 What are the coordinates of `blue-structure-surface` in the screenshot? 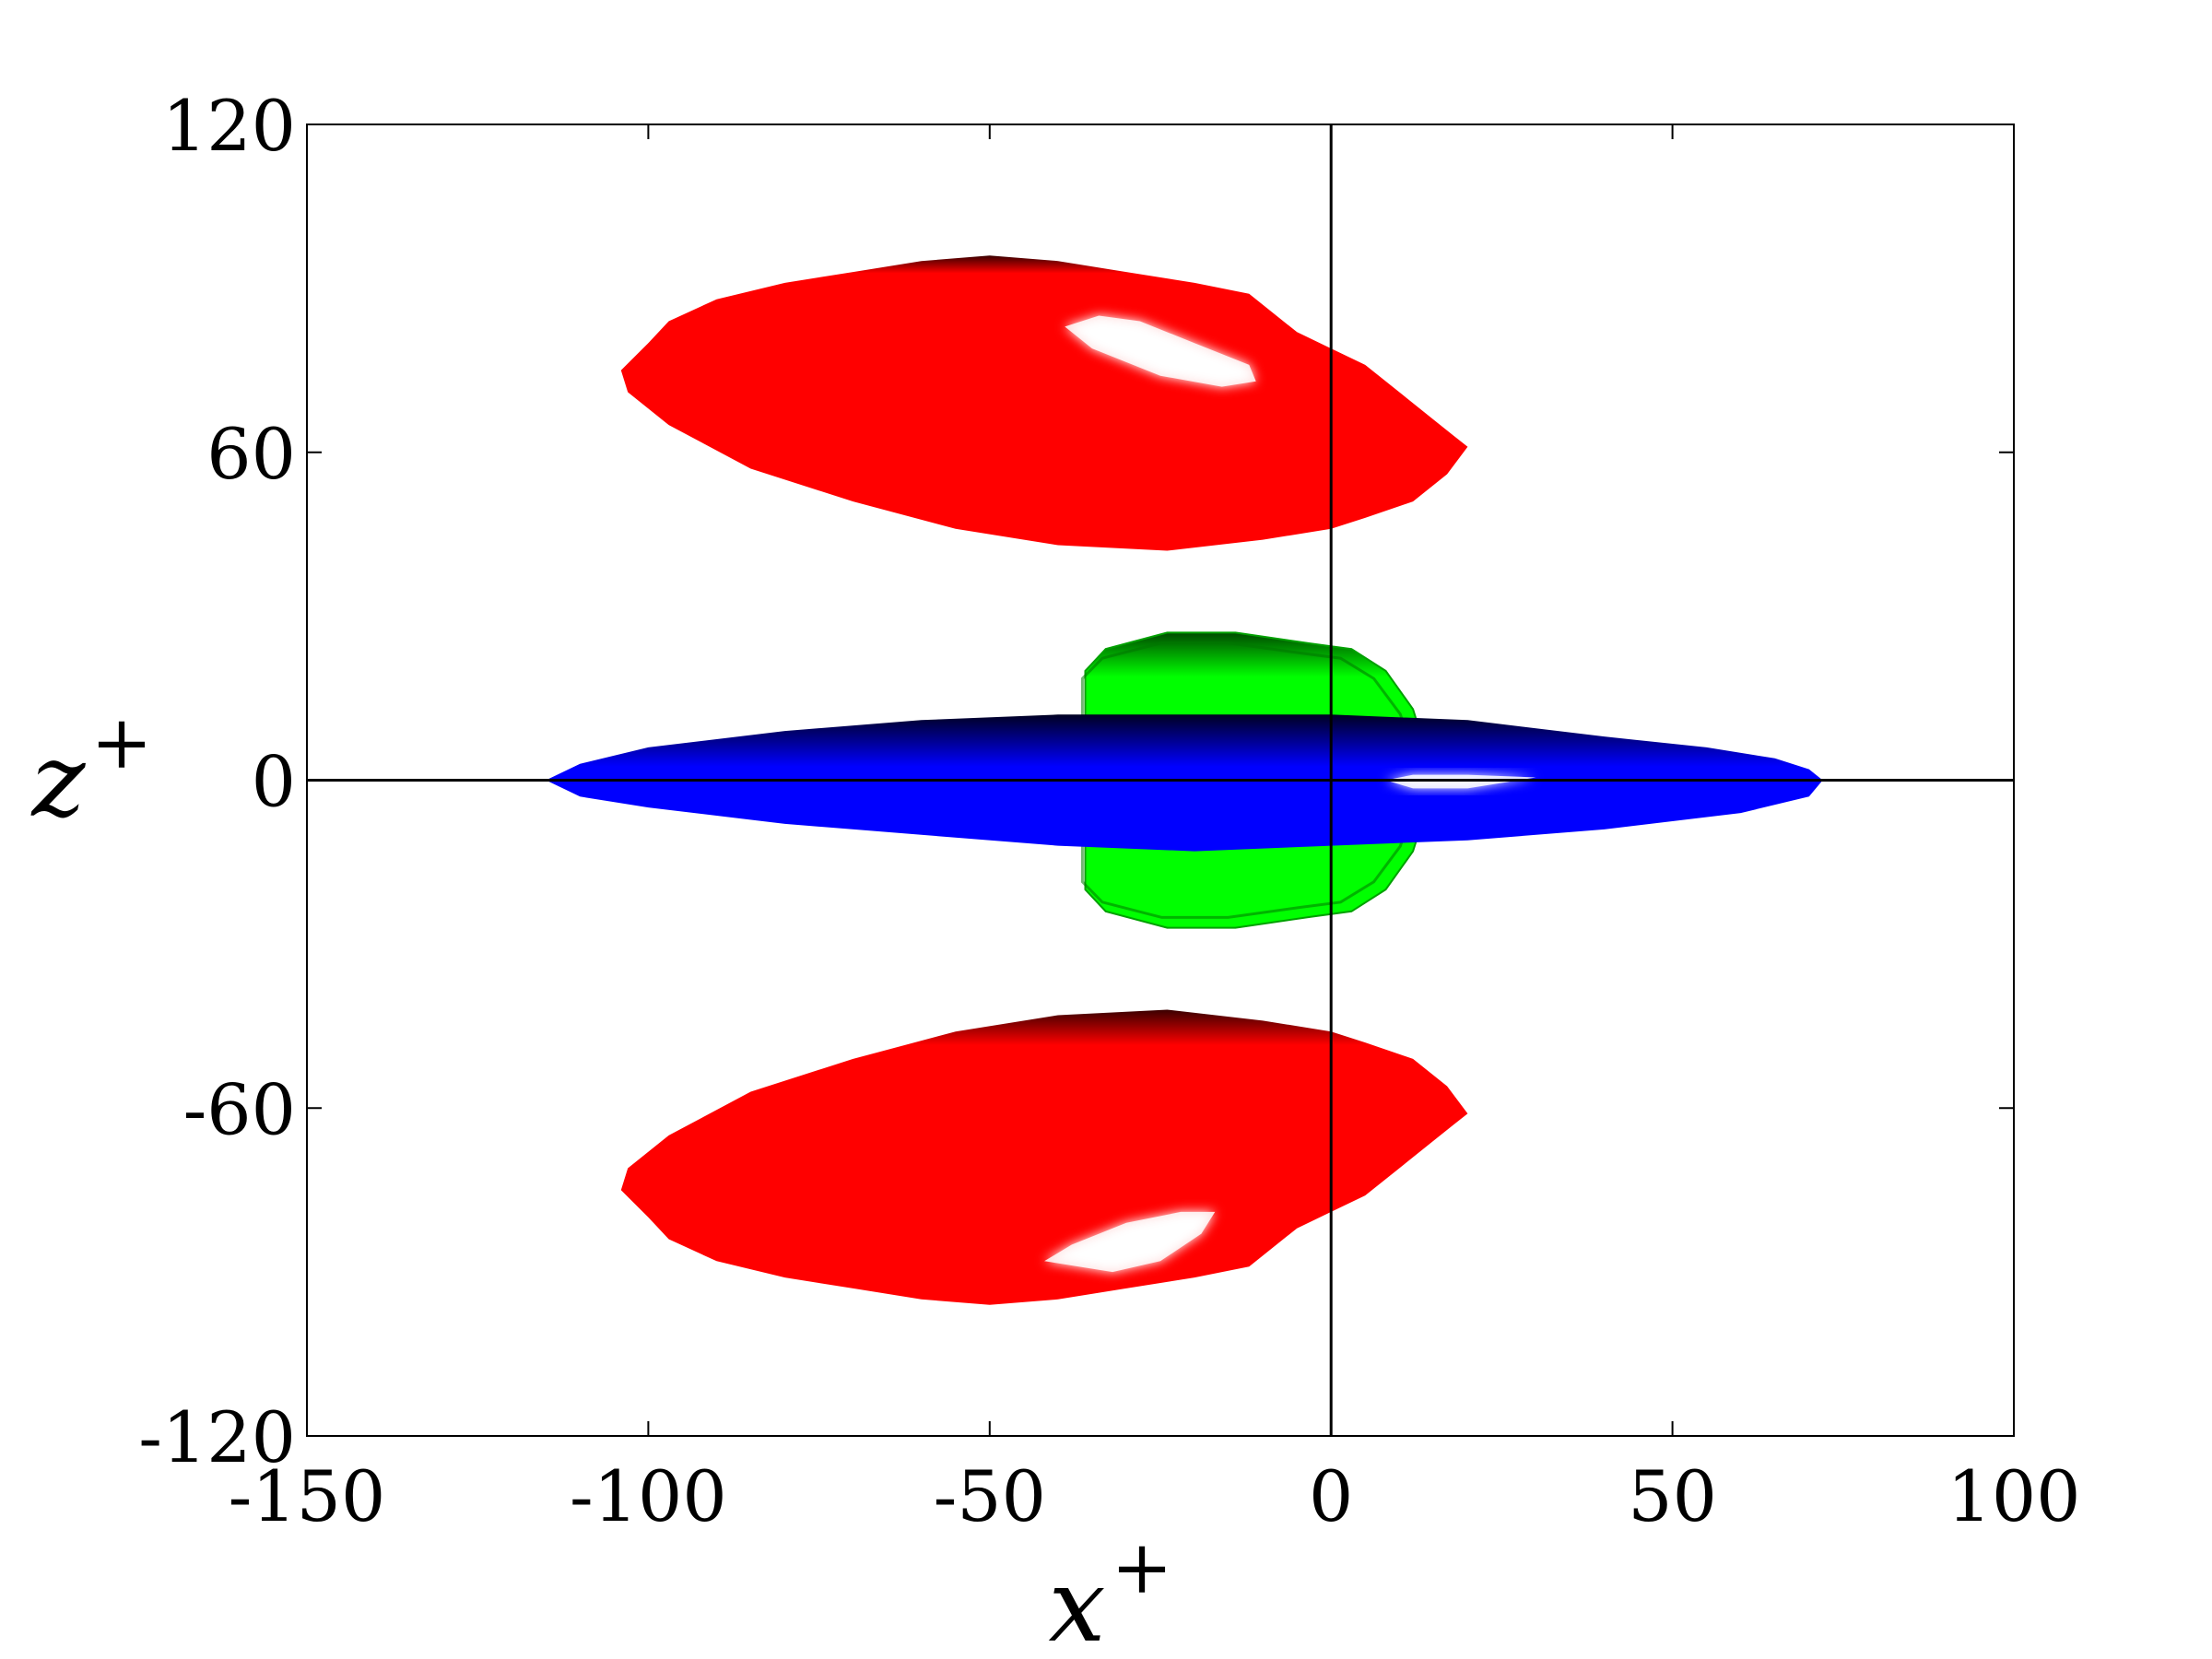 It's located at (1184, 783).